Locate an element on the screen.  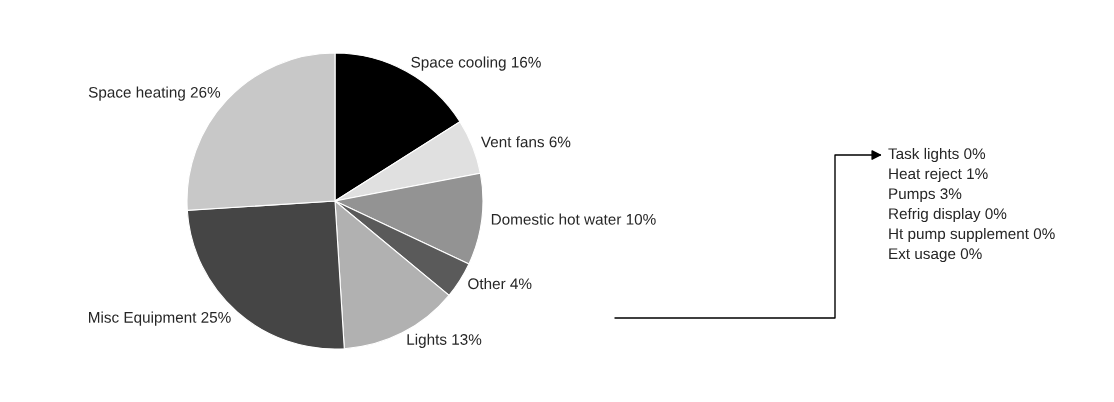
text: Task lights 0% is located at coordinates (937, 155).